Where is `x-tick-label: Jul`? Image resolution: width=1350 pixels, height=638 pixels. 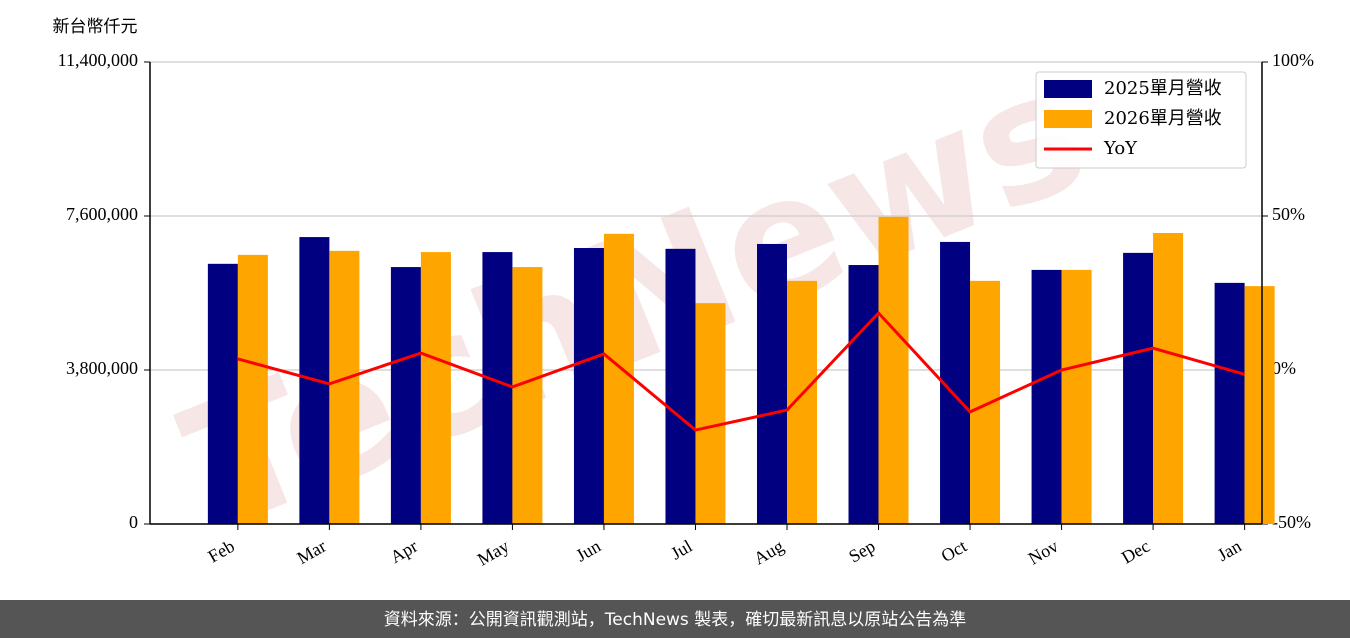
x-tick-label: Jul is located at coordinates (681, 550).